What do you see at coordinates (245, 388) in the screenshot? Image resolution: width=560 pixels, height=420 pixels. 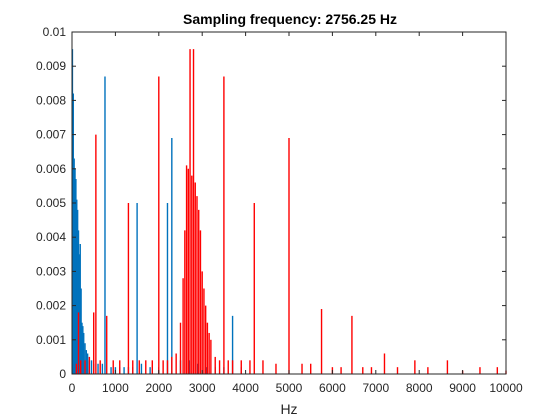 I see `x-tick-label-4: 4000` at bounding box center [245, 388].